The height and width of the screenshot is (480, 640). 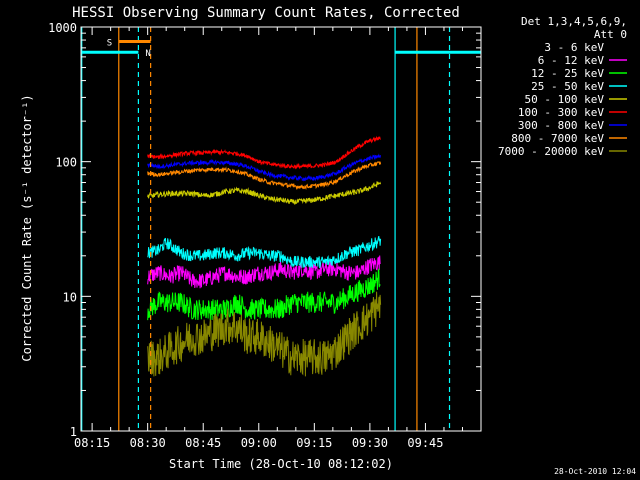 I want to click on footer-date: 28-Oct-2010 12:04, so click(x=595, y=471).